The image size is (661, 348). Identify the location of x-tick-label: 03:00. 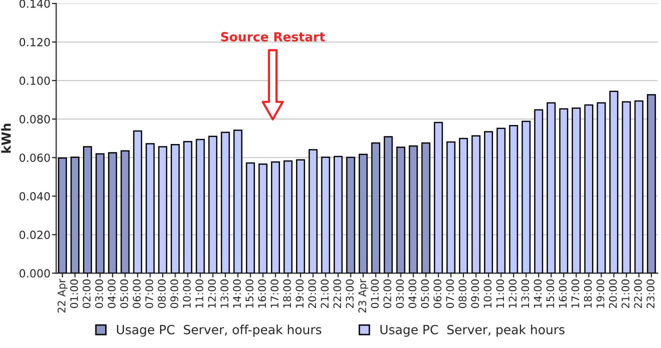
(400, 293).